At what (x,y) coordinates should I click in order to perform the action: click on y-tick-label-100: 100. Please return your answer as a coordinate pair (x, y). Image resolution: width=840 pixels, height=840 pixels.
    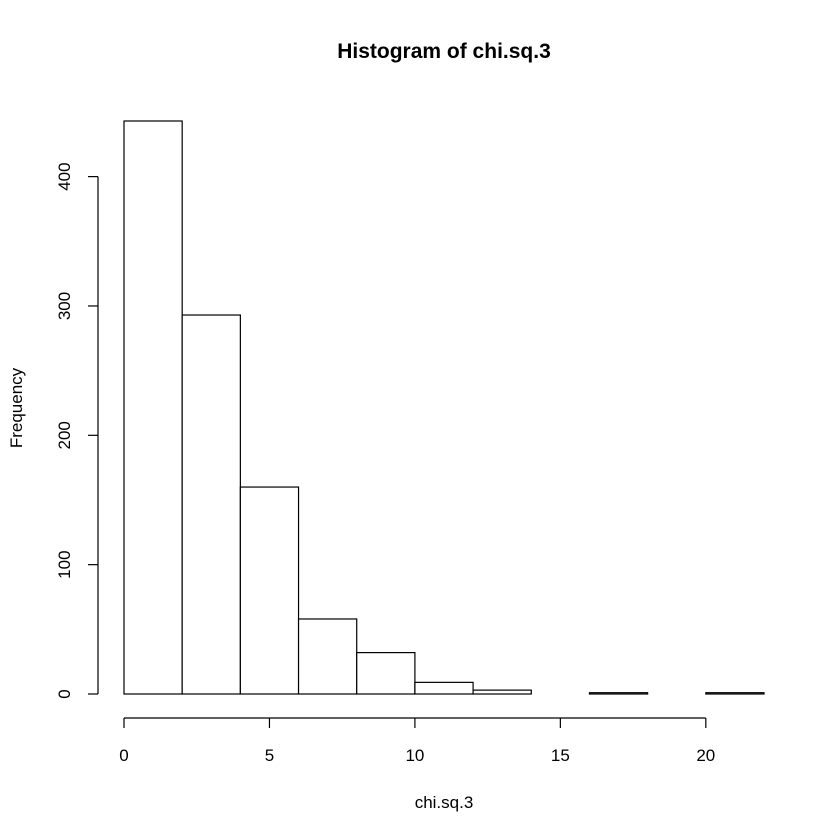
    Looking at the image, I should click on (64, 564).